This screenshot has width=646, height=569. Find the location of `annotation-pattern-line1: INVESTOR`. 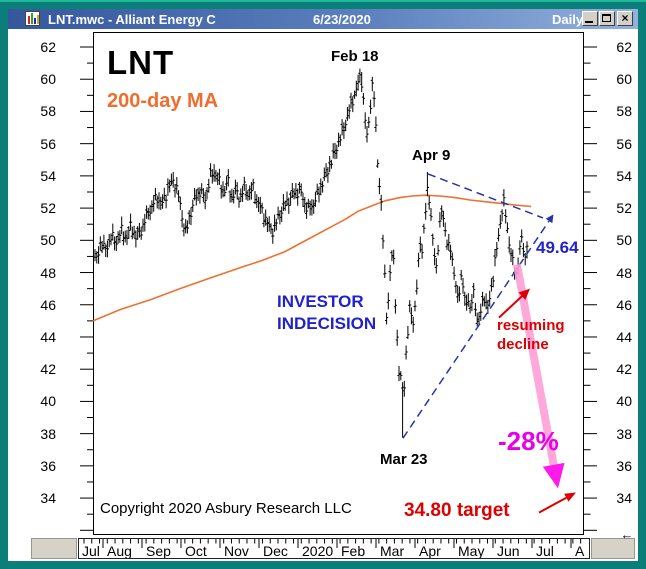

annotation-pattern-line1: INVESTOR is located at coordinates (320, 301).